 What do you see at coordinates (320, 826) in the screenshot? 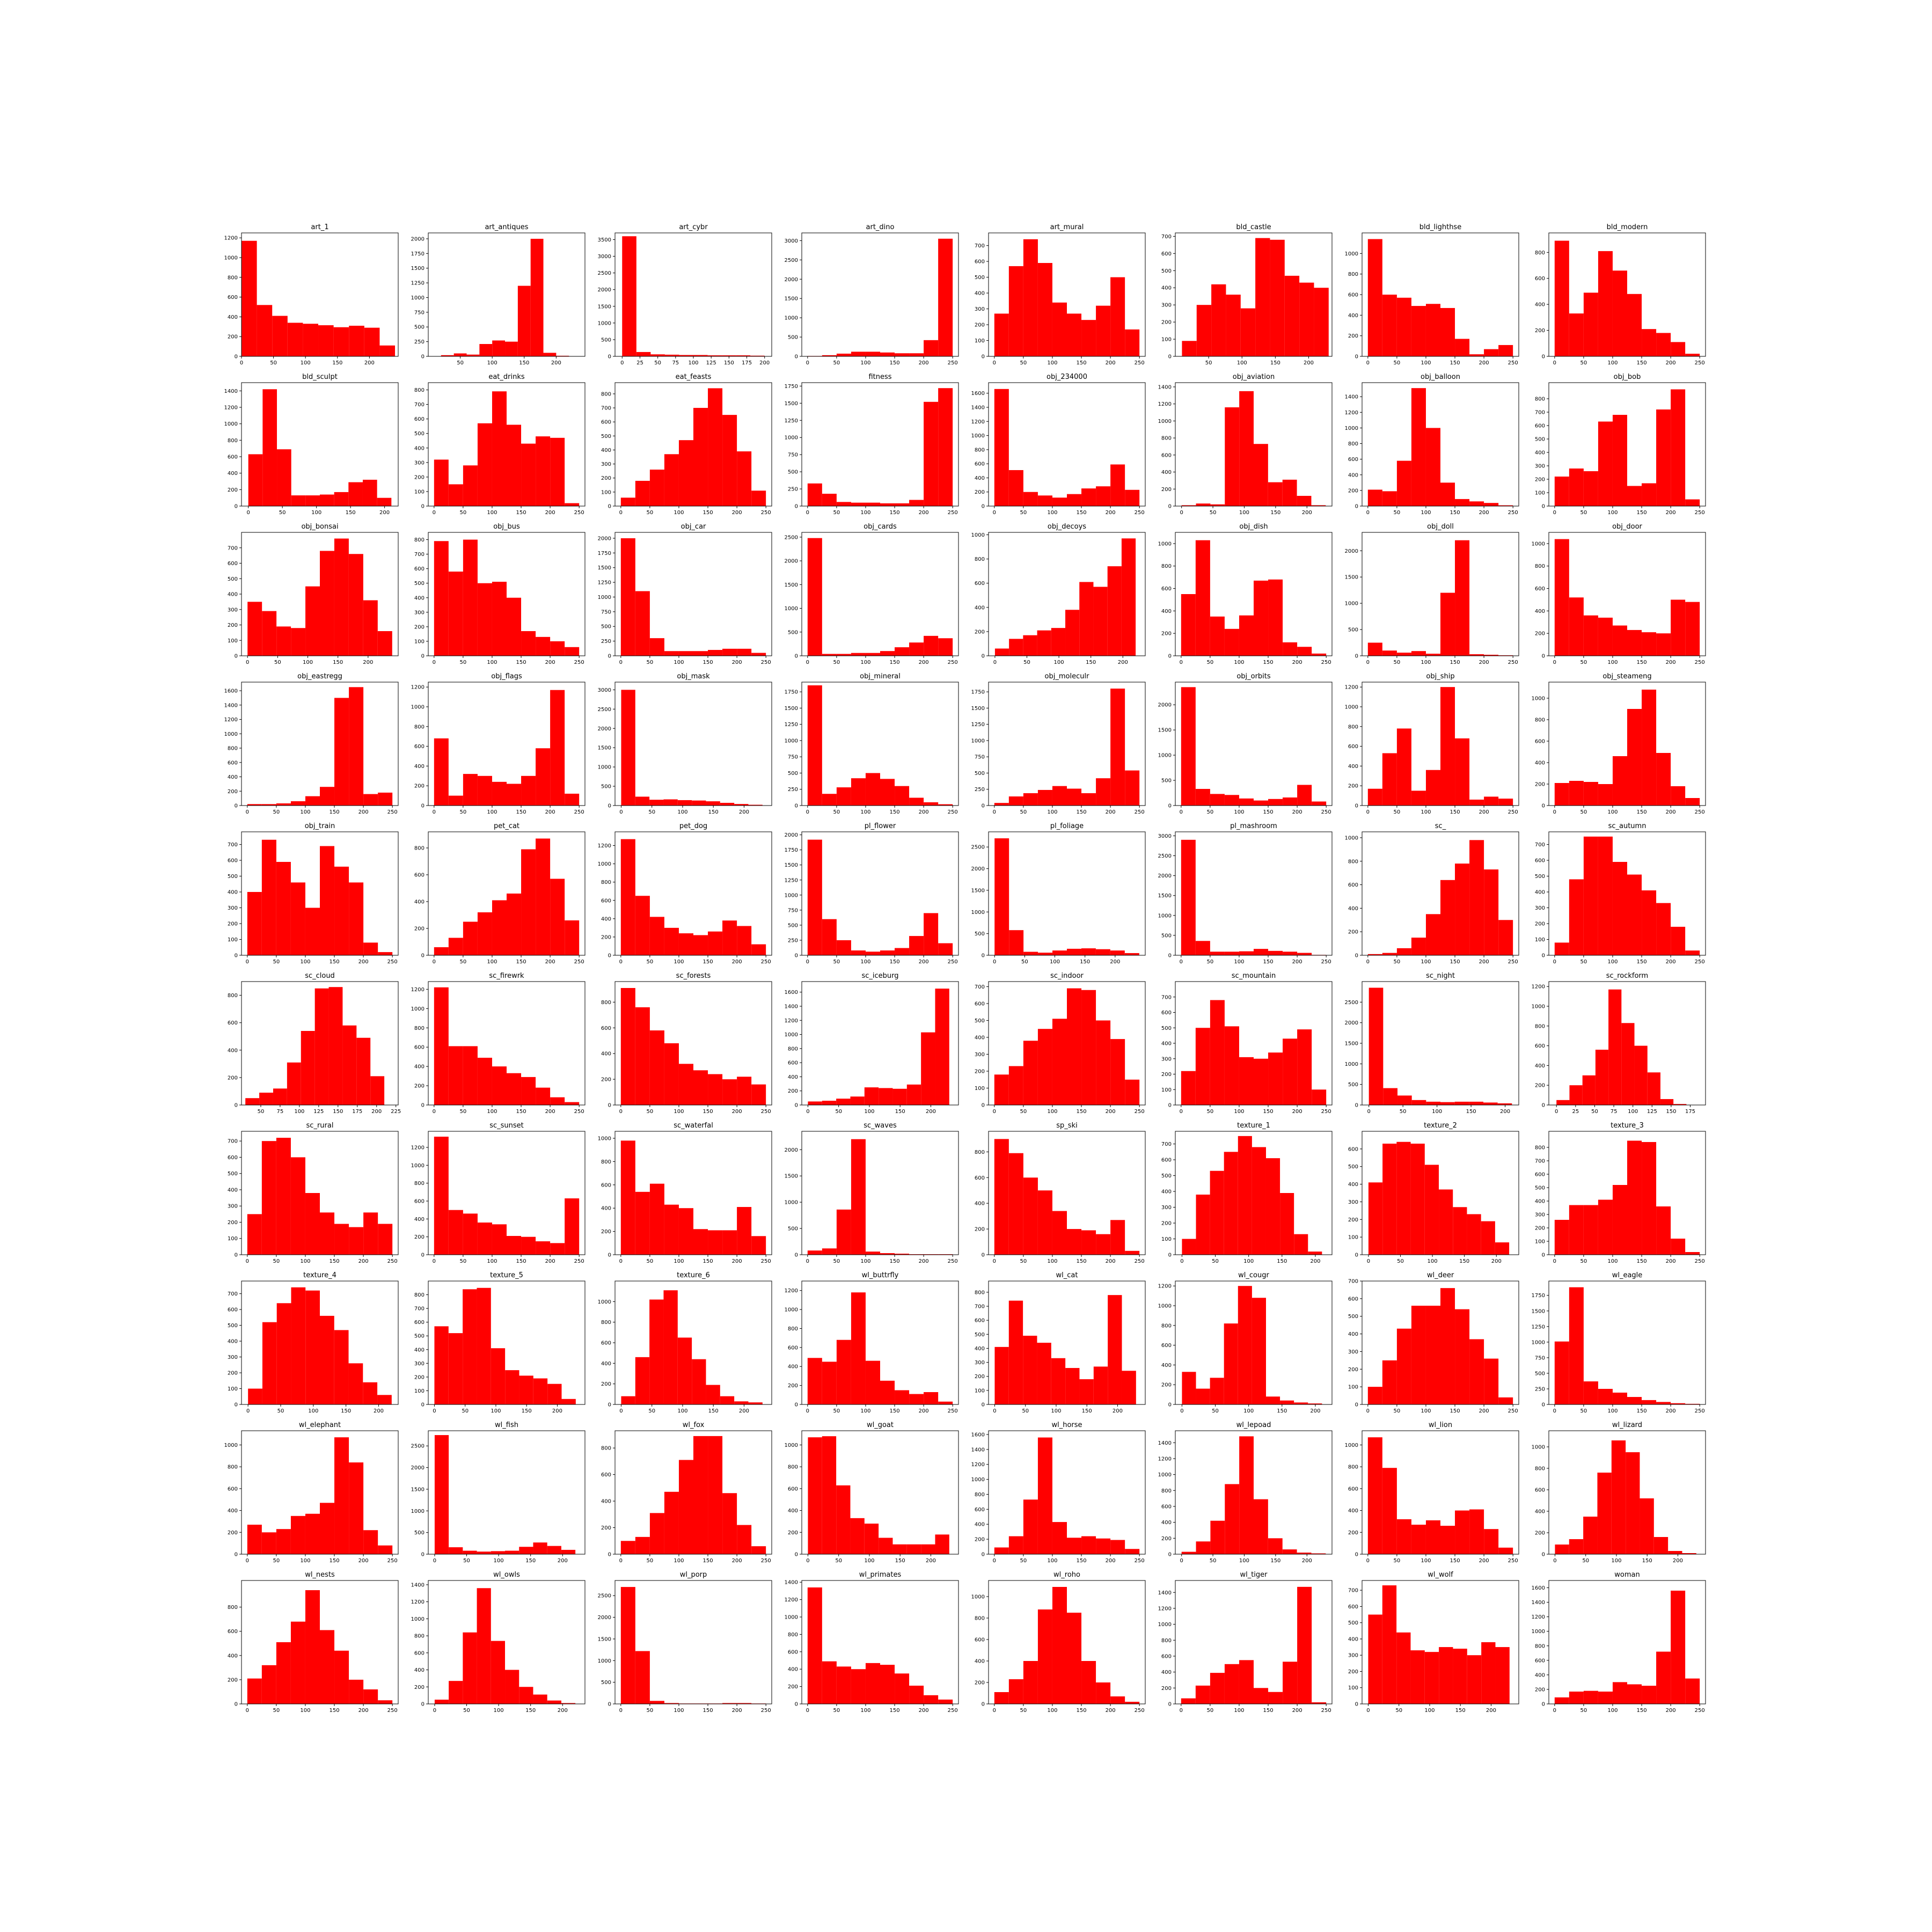
I see `chart-title: obj_train` at bounding box center [320, 826].